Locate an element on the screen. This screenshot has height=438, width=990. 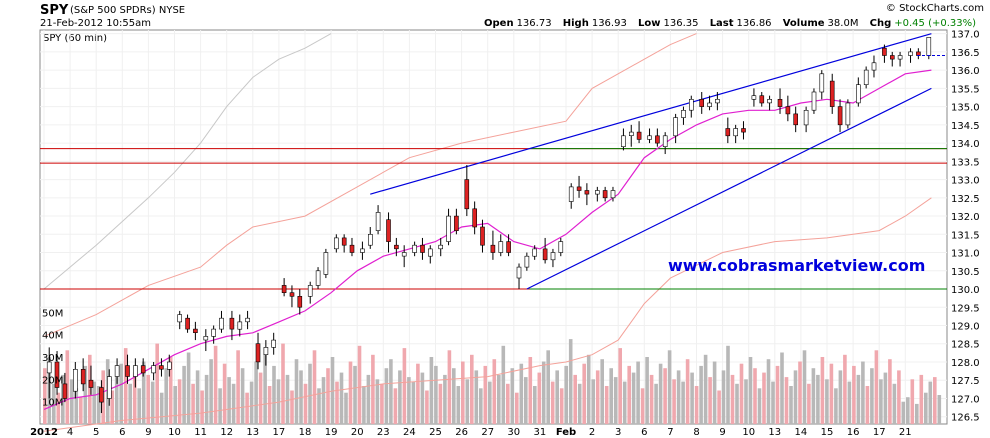
price-tick-label: 130.5 is located at coordinates (965, 272).